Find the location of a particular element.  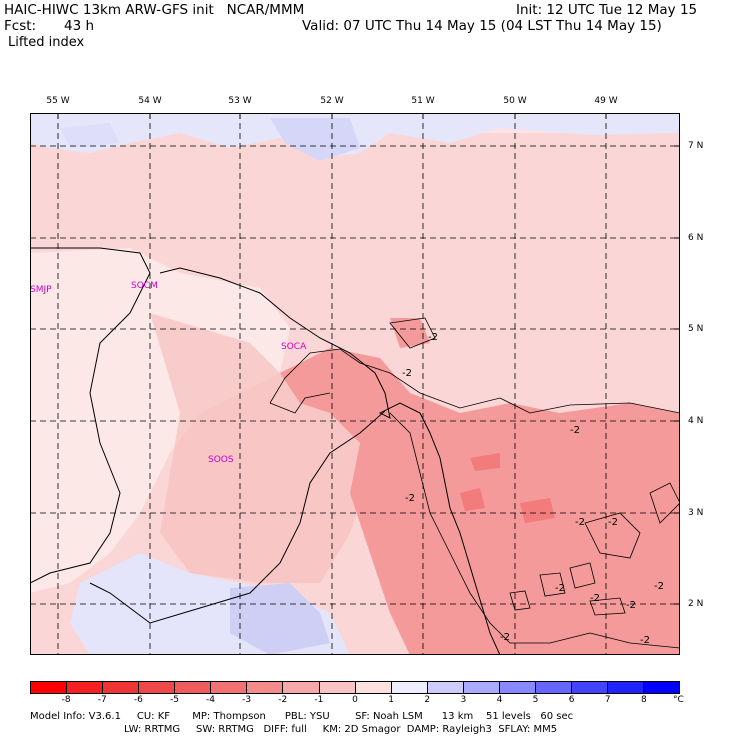

colorbar-tick-label: 5 is located at coordinates (535, 700).